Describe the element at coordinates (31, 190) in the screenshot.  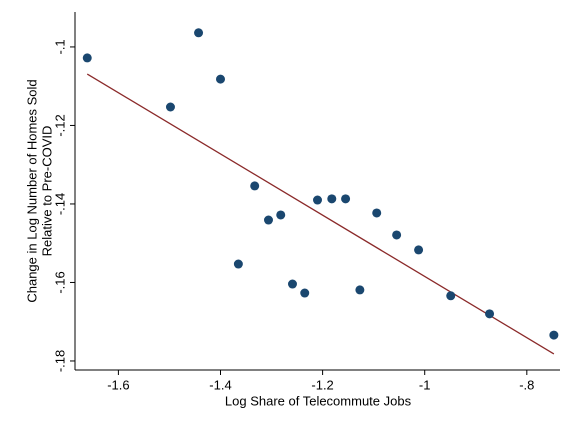
I see `y-axis-title: Change in Log Number of Homes Sold` at that location.